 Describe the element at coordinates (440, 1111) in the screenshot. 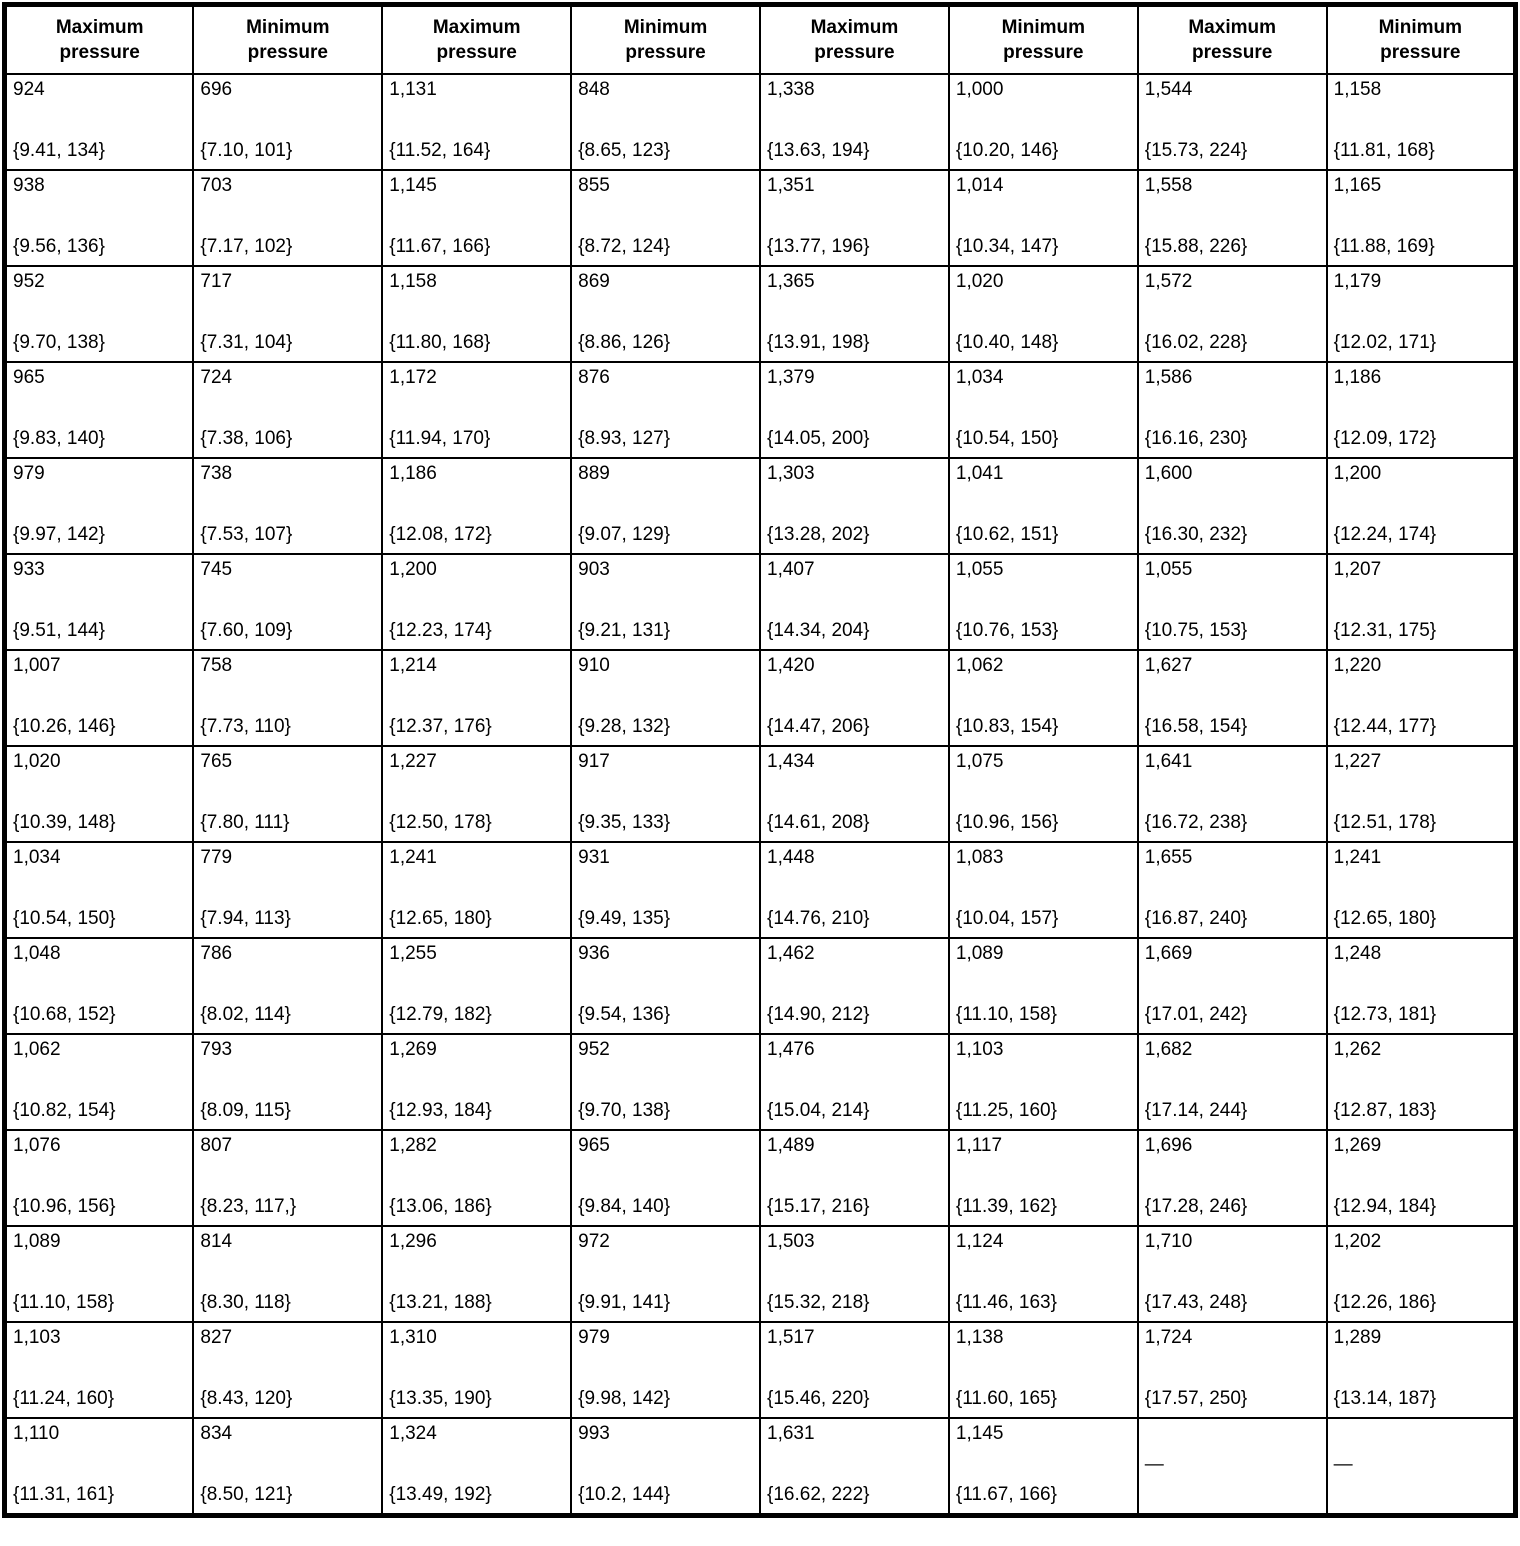

I see `cell-range: {12.93, 184}` at that location.